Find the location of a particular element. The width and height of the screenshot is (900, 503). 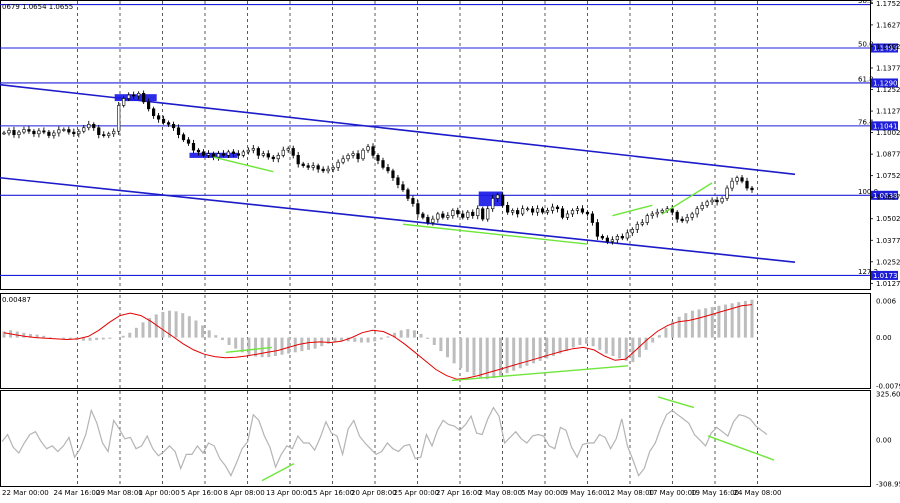

cci-y-tick-label: -308.955 is located at coordinates (888, 484).